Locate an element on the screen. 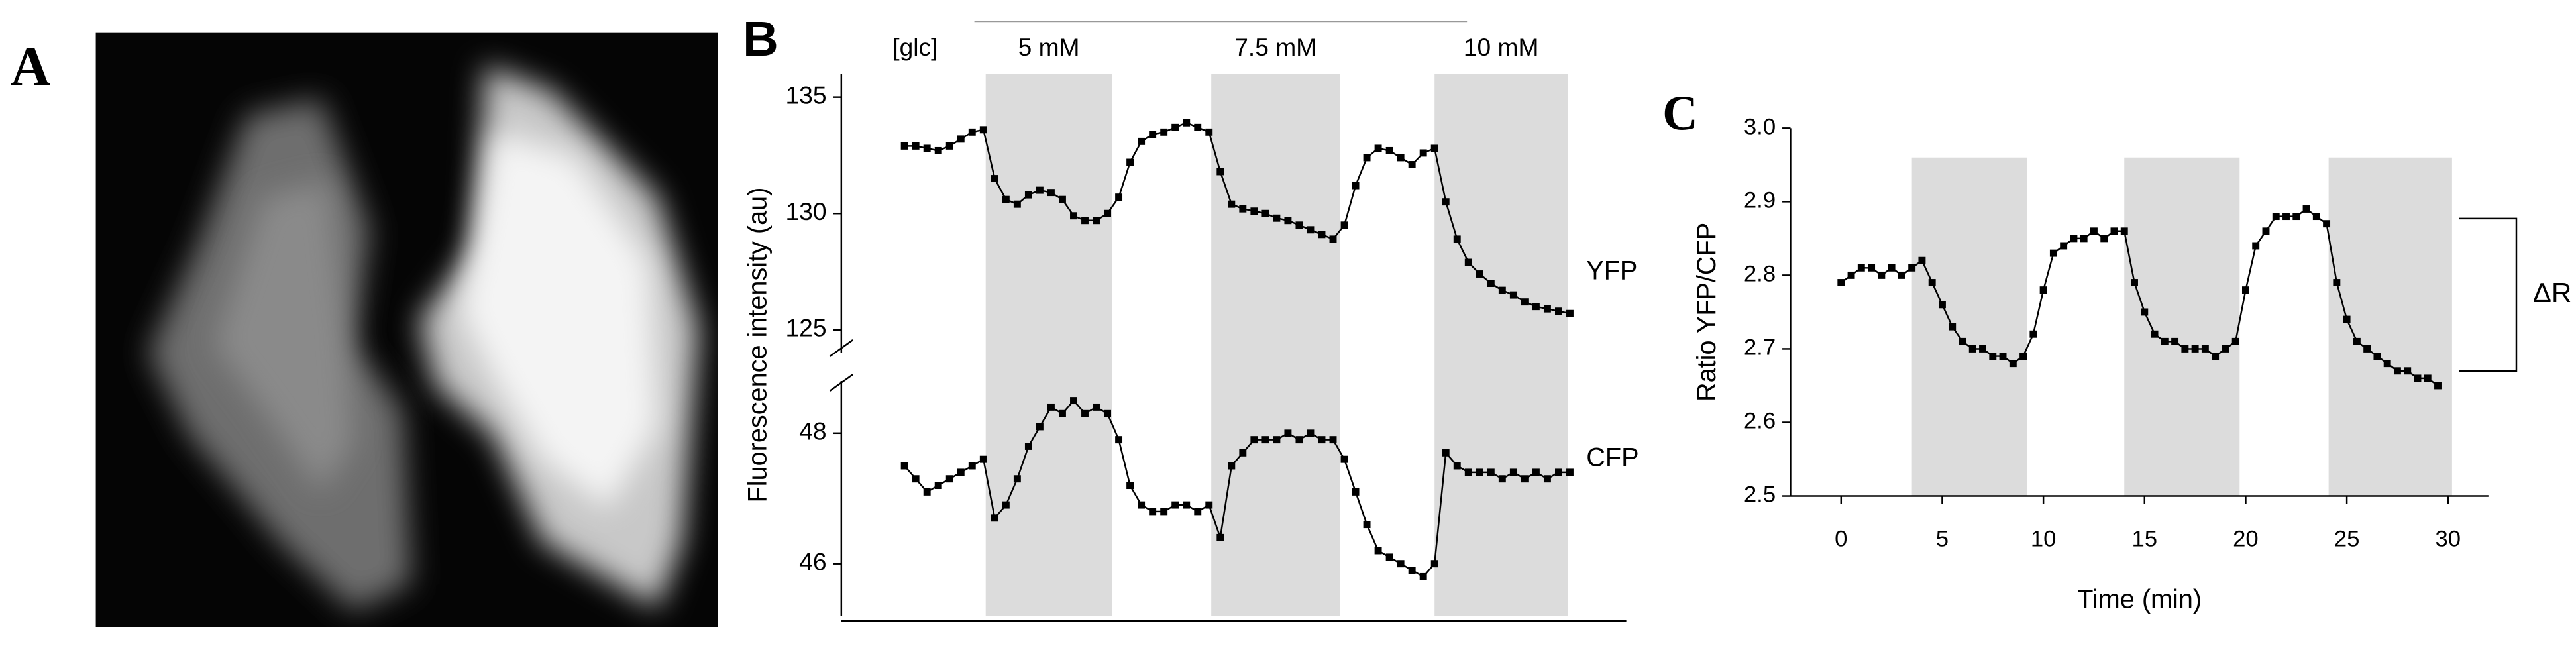 The image size is (2576, 652). delta-bracket is located at coordinates (2488, 294).